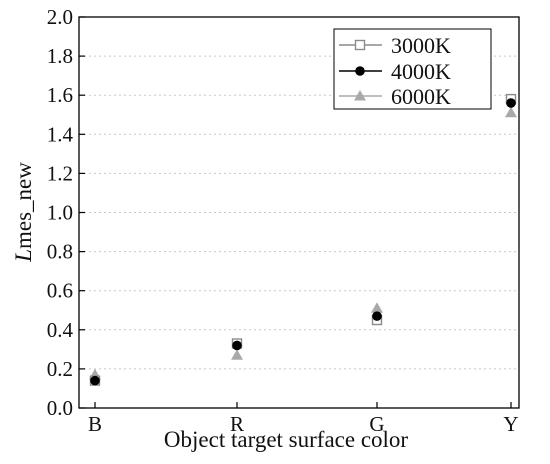  What do you see at coordinates (23, 205) in the screenshot?
I see `y-axis-title-rest: mes_new` at bounding box center [23, 205].